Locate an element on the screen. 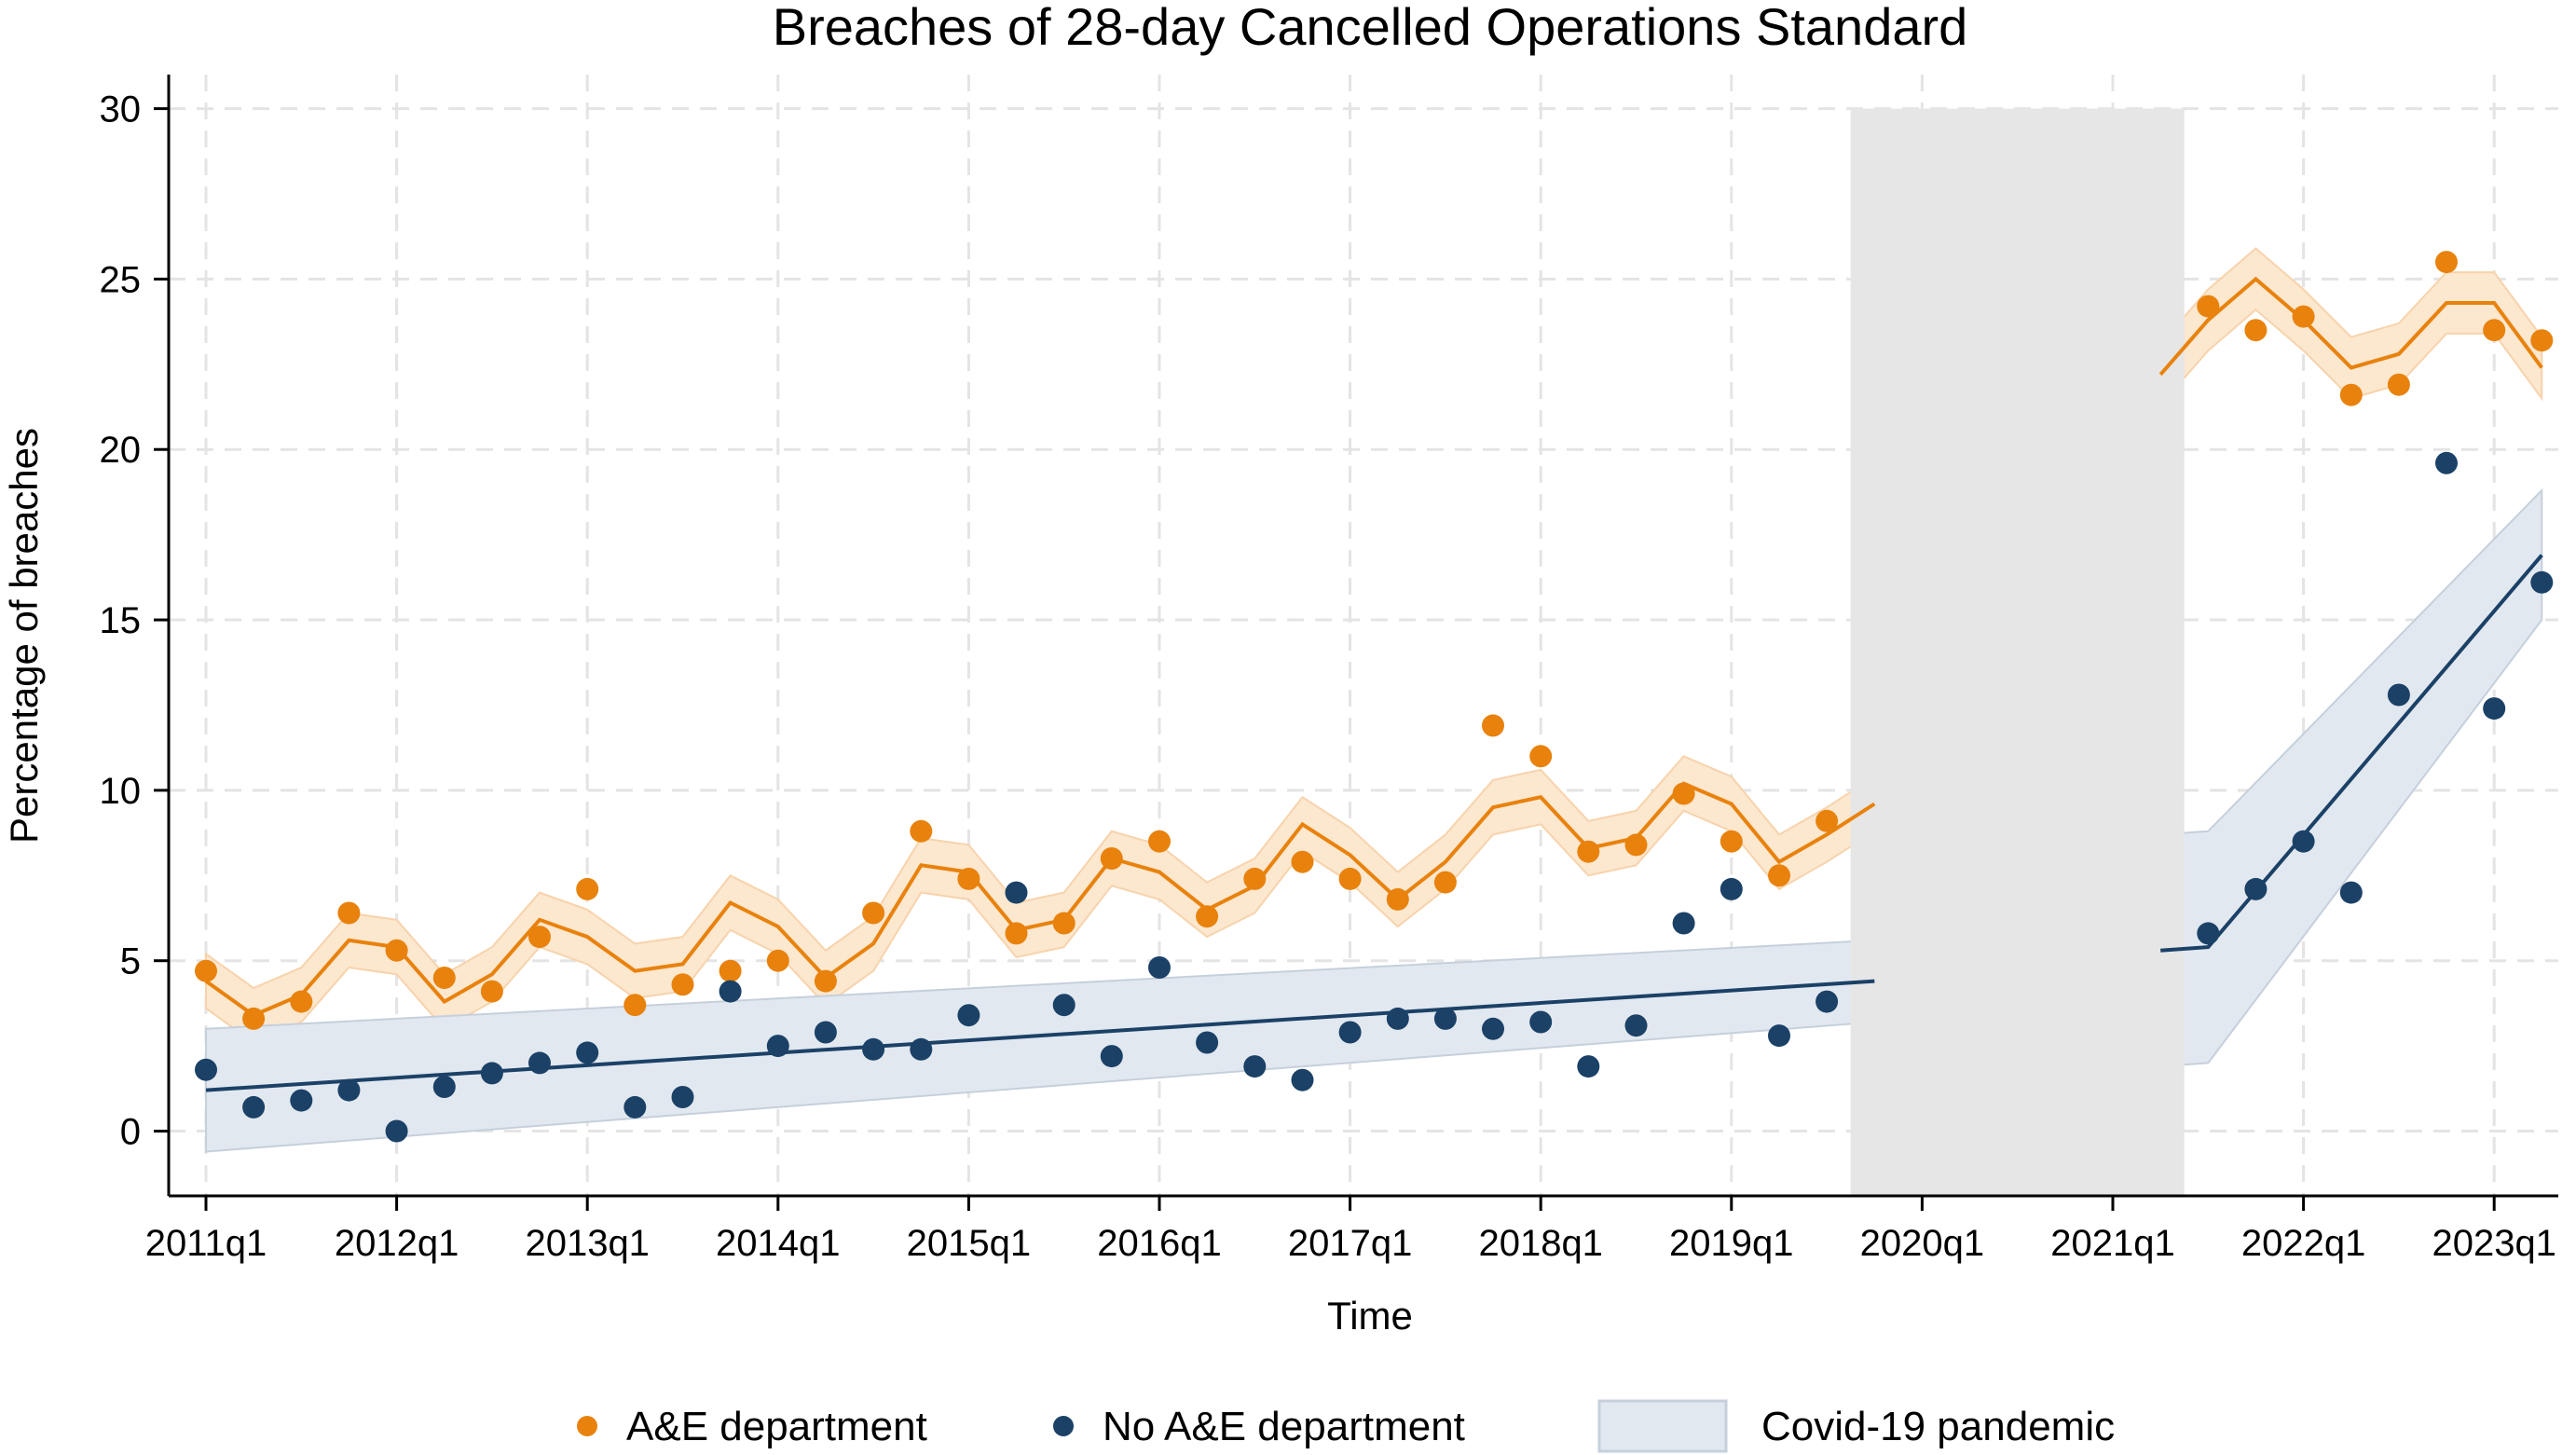  point-ae-2015q4 is located at coordinates (1111, 858).